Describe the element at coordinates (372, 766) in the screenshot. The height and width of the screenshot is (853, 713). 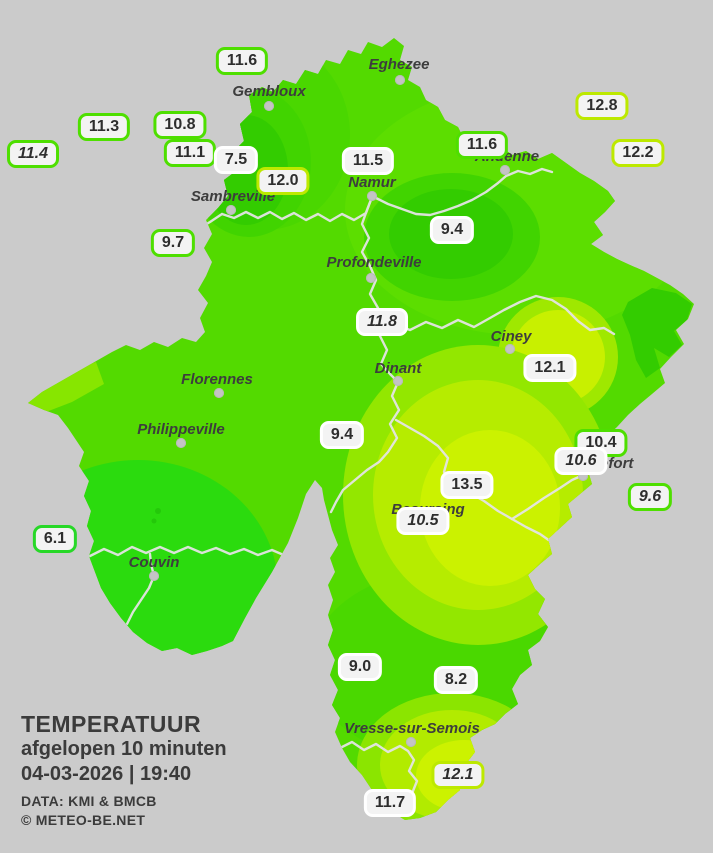
I see `river-semois` at that location.